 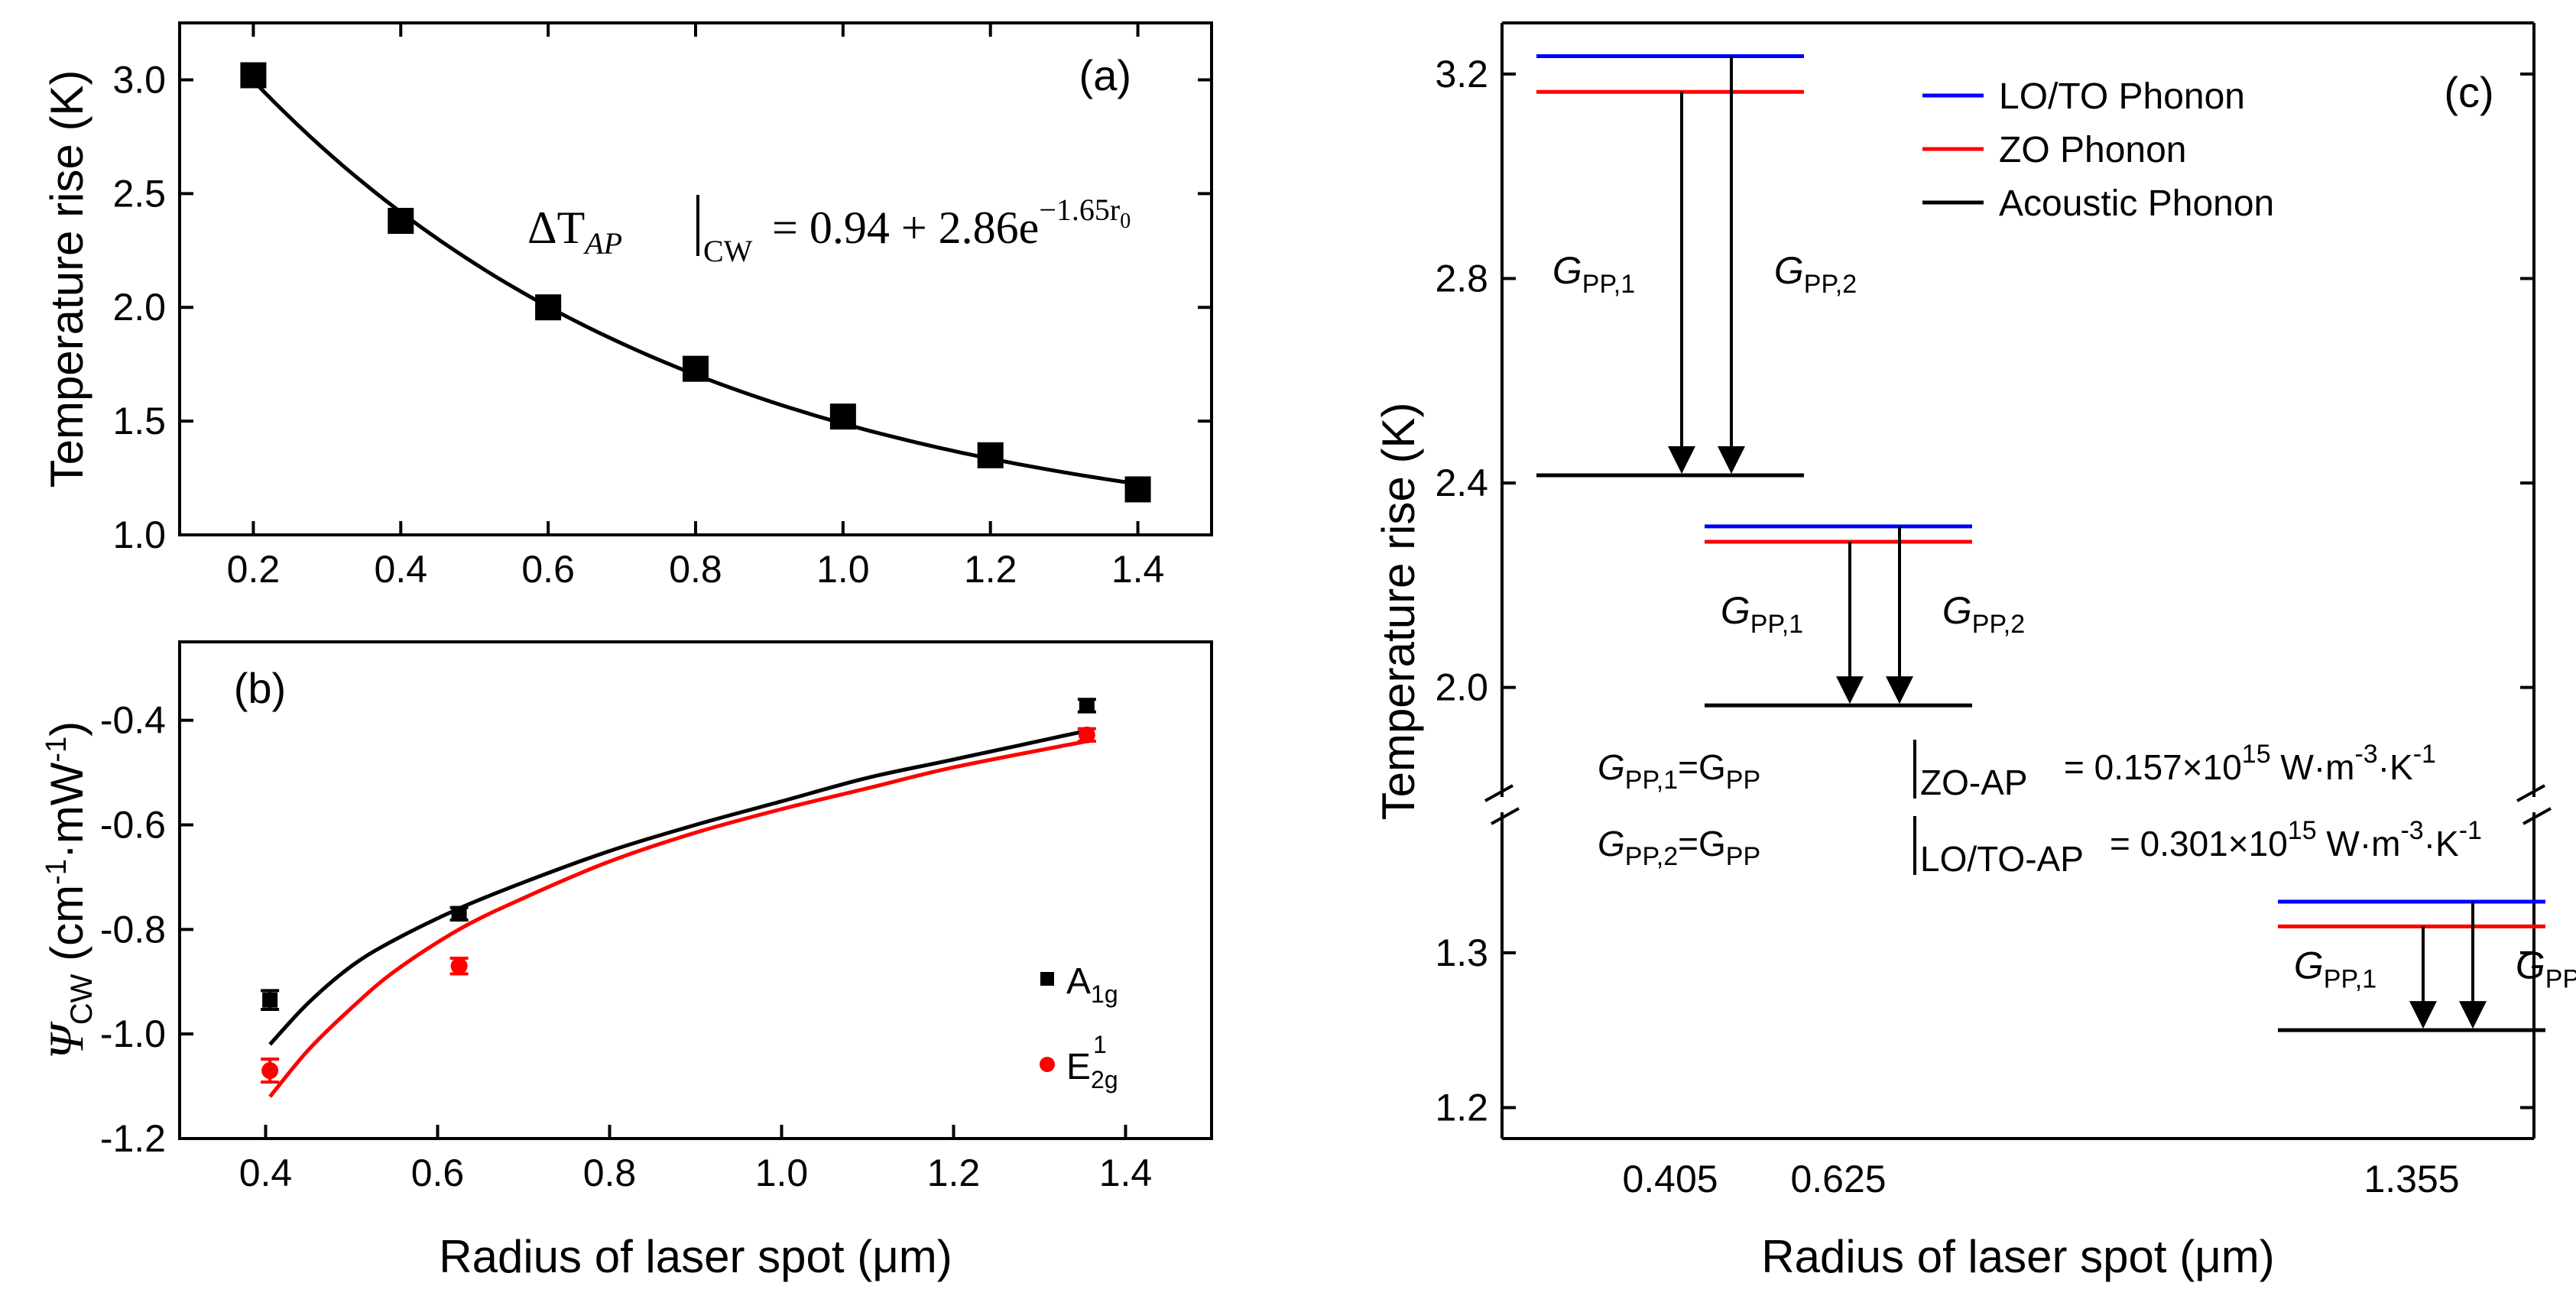 I want to click on panel-b-points, so click(x=678, y=891).